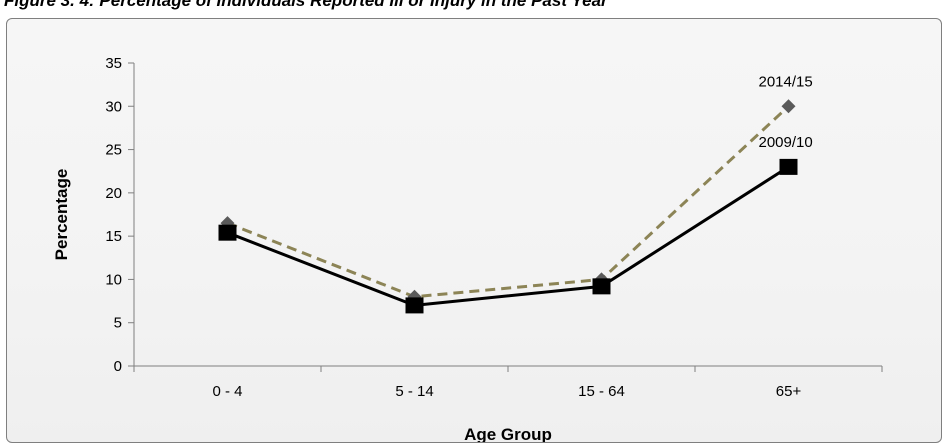  I want to click on y-tick-label: 35, so click(113, 63).